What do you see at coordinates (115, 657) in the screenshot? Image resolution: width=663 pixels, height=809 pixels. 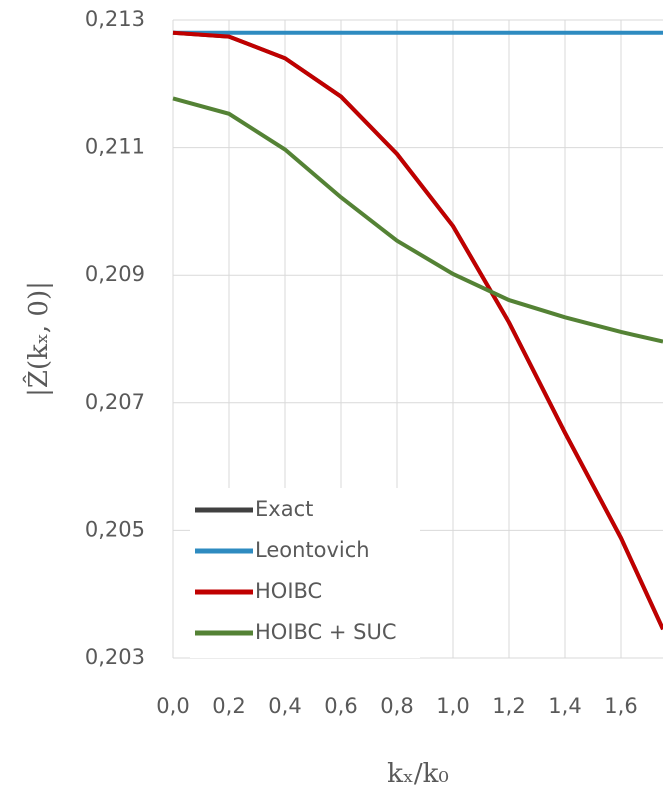 I see `y-tick-label: 0,203` at bounding box center [115, 657].